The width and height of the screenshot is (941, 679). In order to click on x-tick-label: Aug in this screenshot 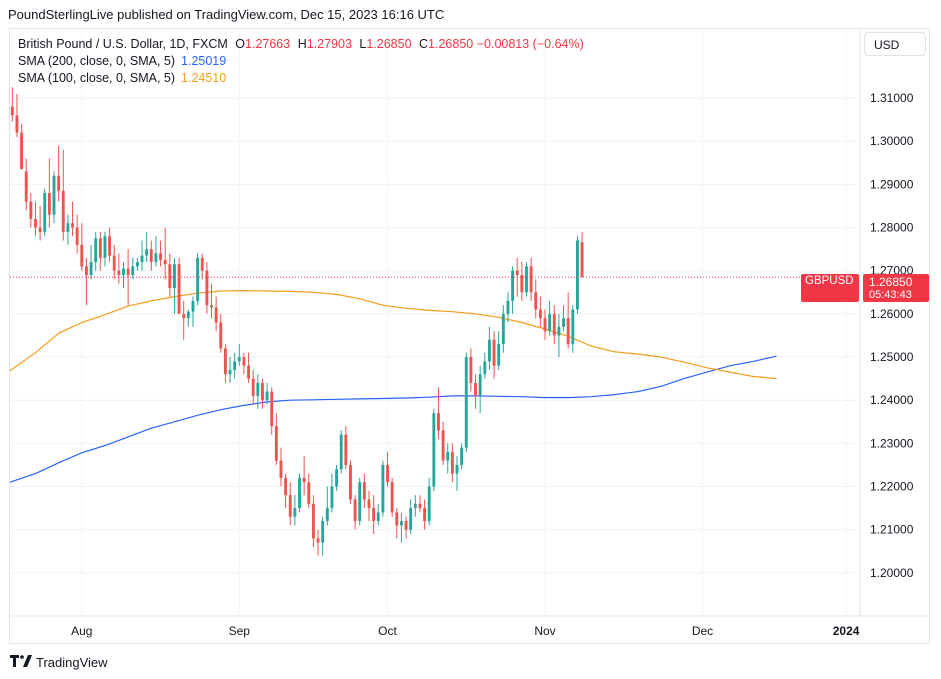, I will do `click(81, 631)`.